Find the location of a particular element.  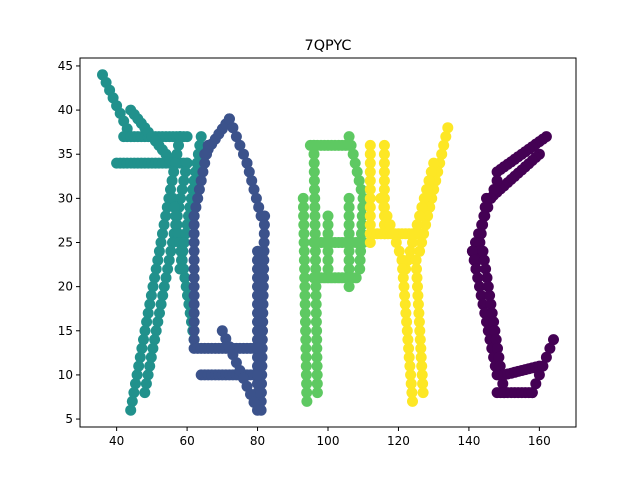

y-tick-label: 40 is located at coordinates (65, 110).